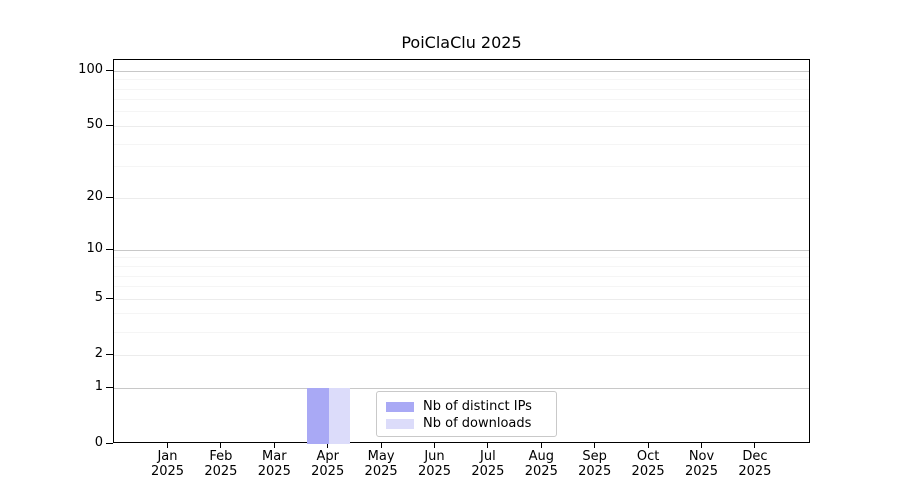  Describe the element at coordinates (327, 456) in the screenshot. I see `x-tick-month: Apr` at that location.